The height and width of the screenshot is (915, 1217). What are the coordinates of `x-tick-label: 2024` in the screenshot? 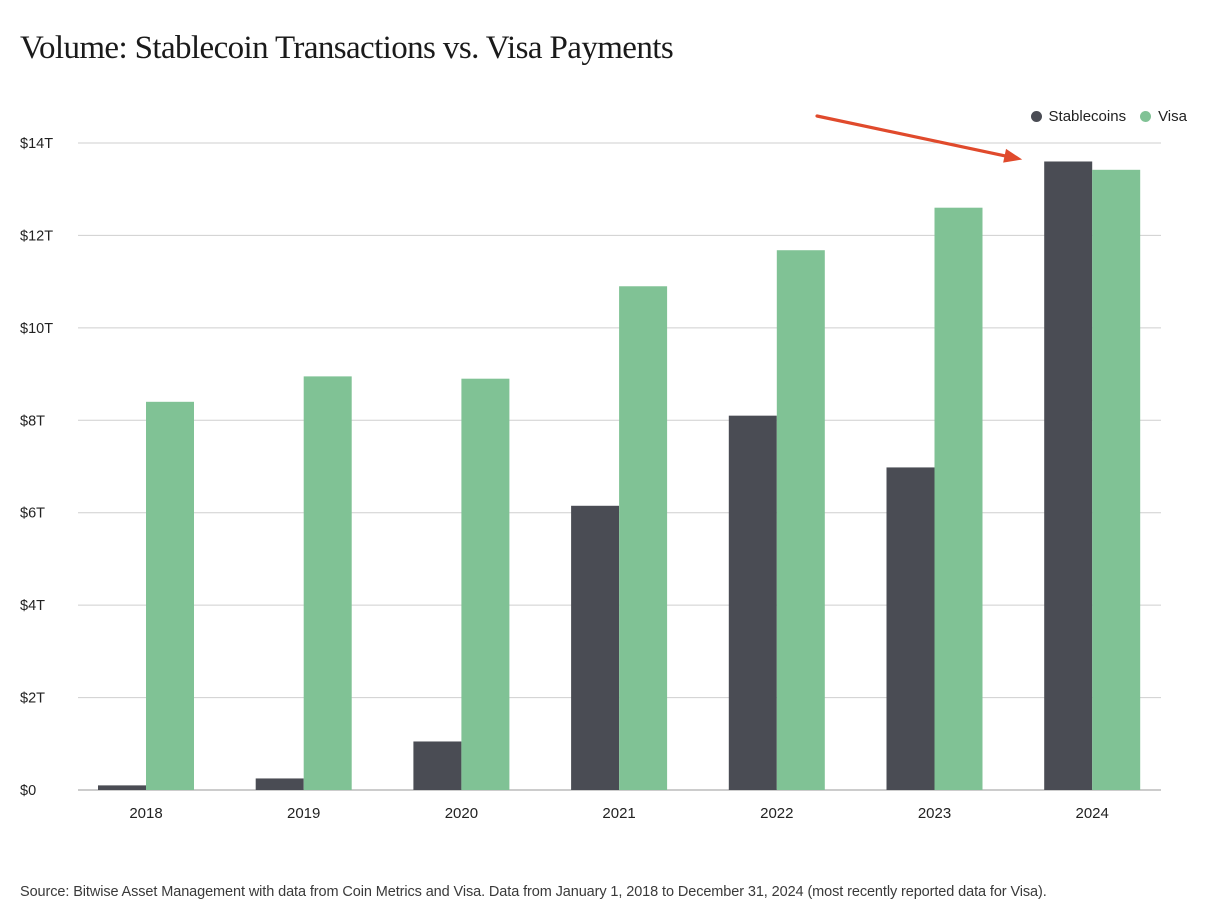 It's located at (1092, 813).